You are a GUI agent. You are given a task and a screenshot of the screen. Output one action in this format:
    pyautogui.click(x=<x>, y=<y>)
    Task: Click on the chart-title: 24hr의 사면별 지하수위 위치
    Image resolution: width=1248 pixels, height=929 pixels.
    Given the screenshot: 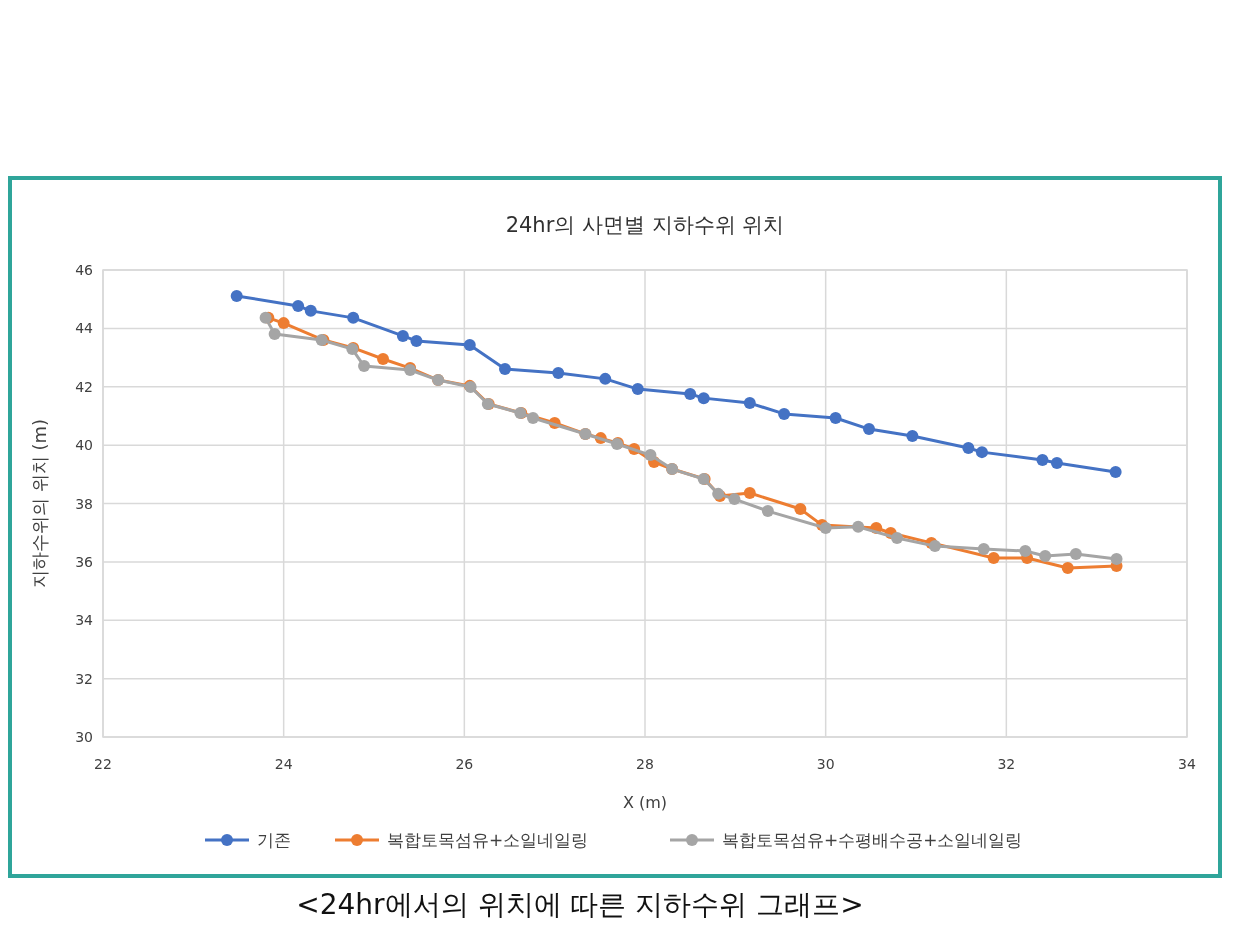 What is the action you would take?
    pyautogui.click(x=645, y=225)
    